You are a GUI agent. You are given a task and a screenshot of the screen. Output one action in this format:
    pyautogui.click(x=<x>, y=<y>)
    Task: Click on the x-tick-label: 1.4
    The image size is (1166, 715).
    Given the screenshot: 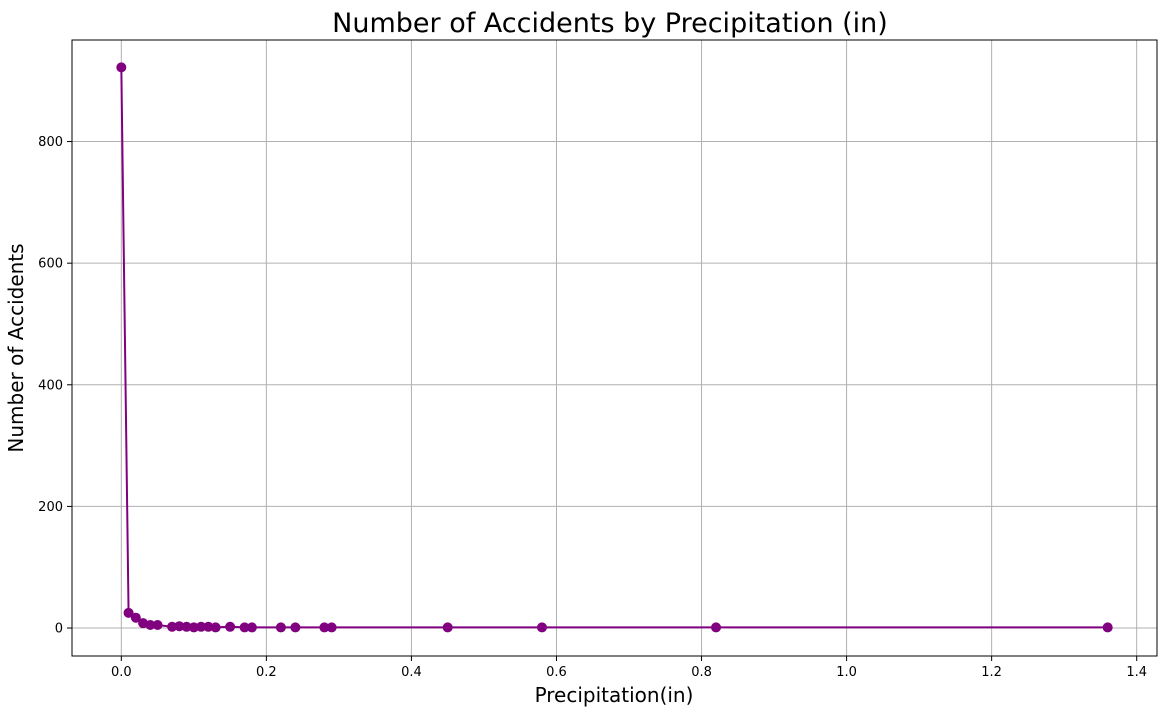 What is the action you would take?
    pyautogui.click(x=1136, y=672)
    